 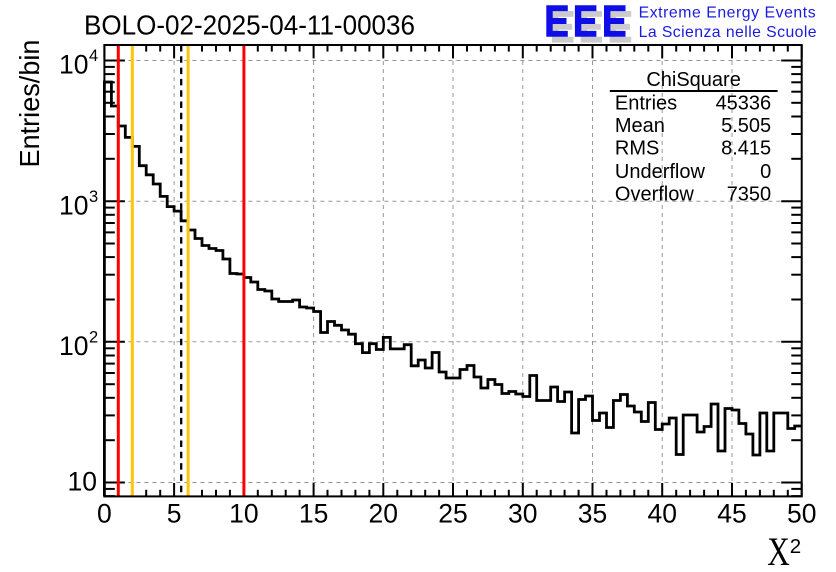 What do you see at coordinates (731, 514) in the screenshot?
I see `svg-text: 45` at bounding box center [731, 514].